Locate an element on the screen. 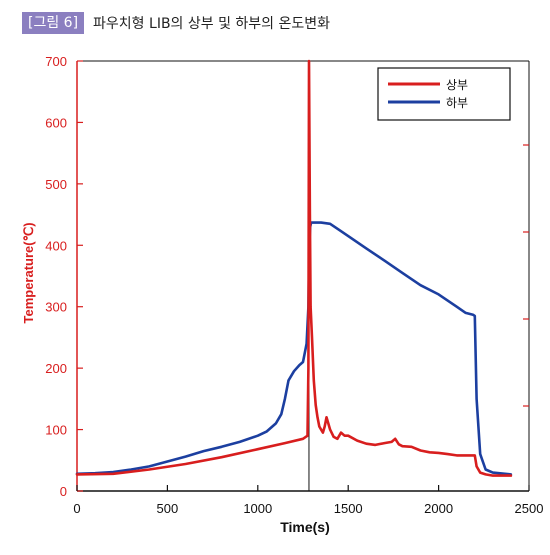 This screenshot has height=555, width=550. legend-label-bottom: 하부 is located at coordinates (457, 103).